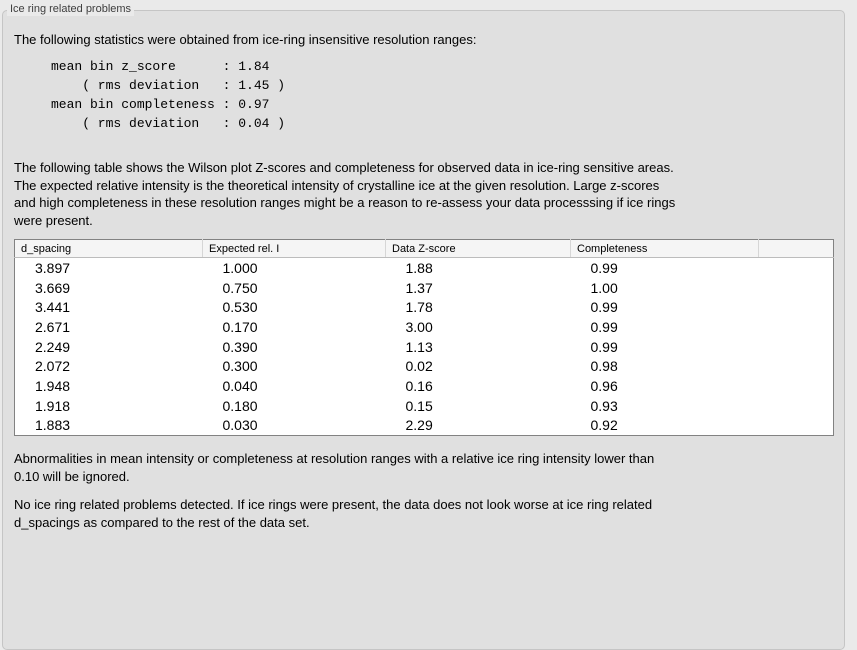  Describe the element at coordinates (419, 287) in the screenshot. I see `table-cell: 1.37` at that location.